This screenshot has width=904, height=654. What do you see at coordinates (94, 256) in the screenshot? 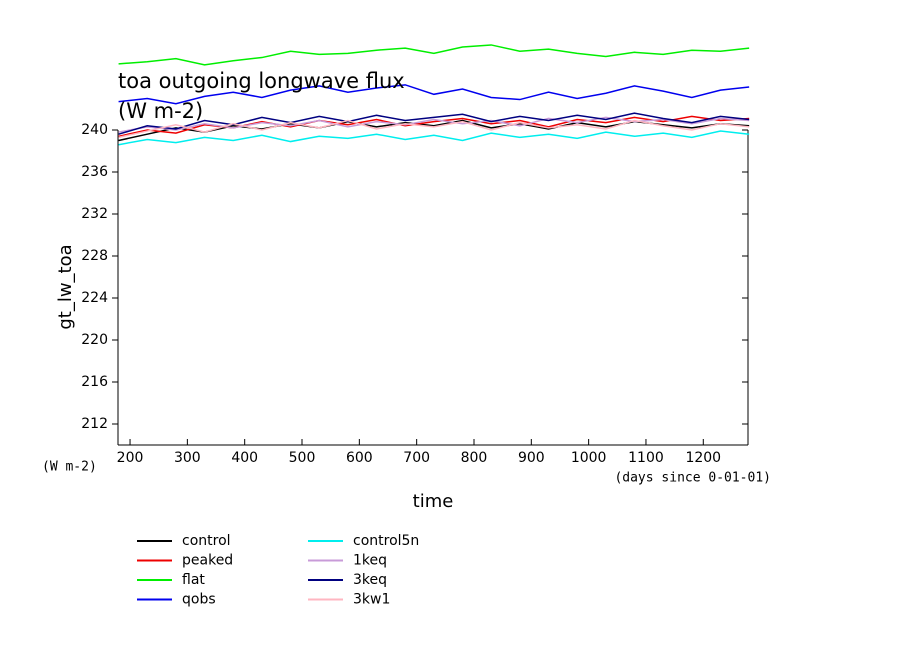
I see `y-tick-label: 228` at bounding box center [94, 256].